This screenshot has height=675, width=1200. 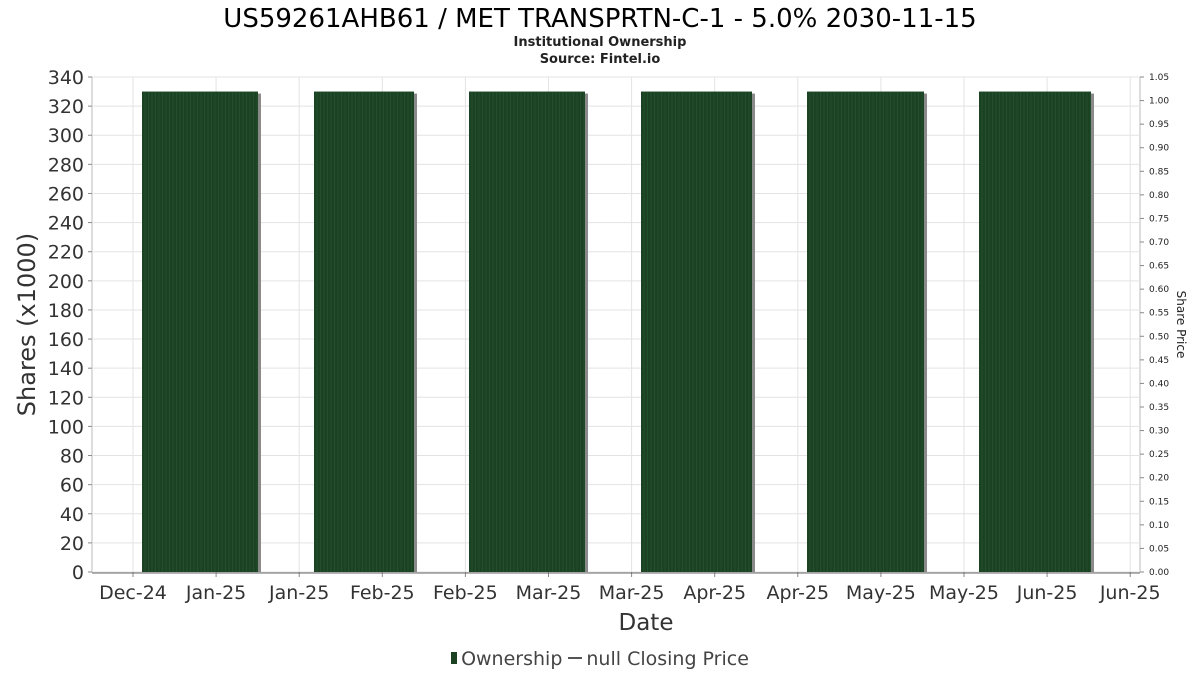 What do you see at coordinates (1159, 219) in the screenshot?
I see `y2-tick-label: 0.75` at bounding box center [1159, 219].